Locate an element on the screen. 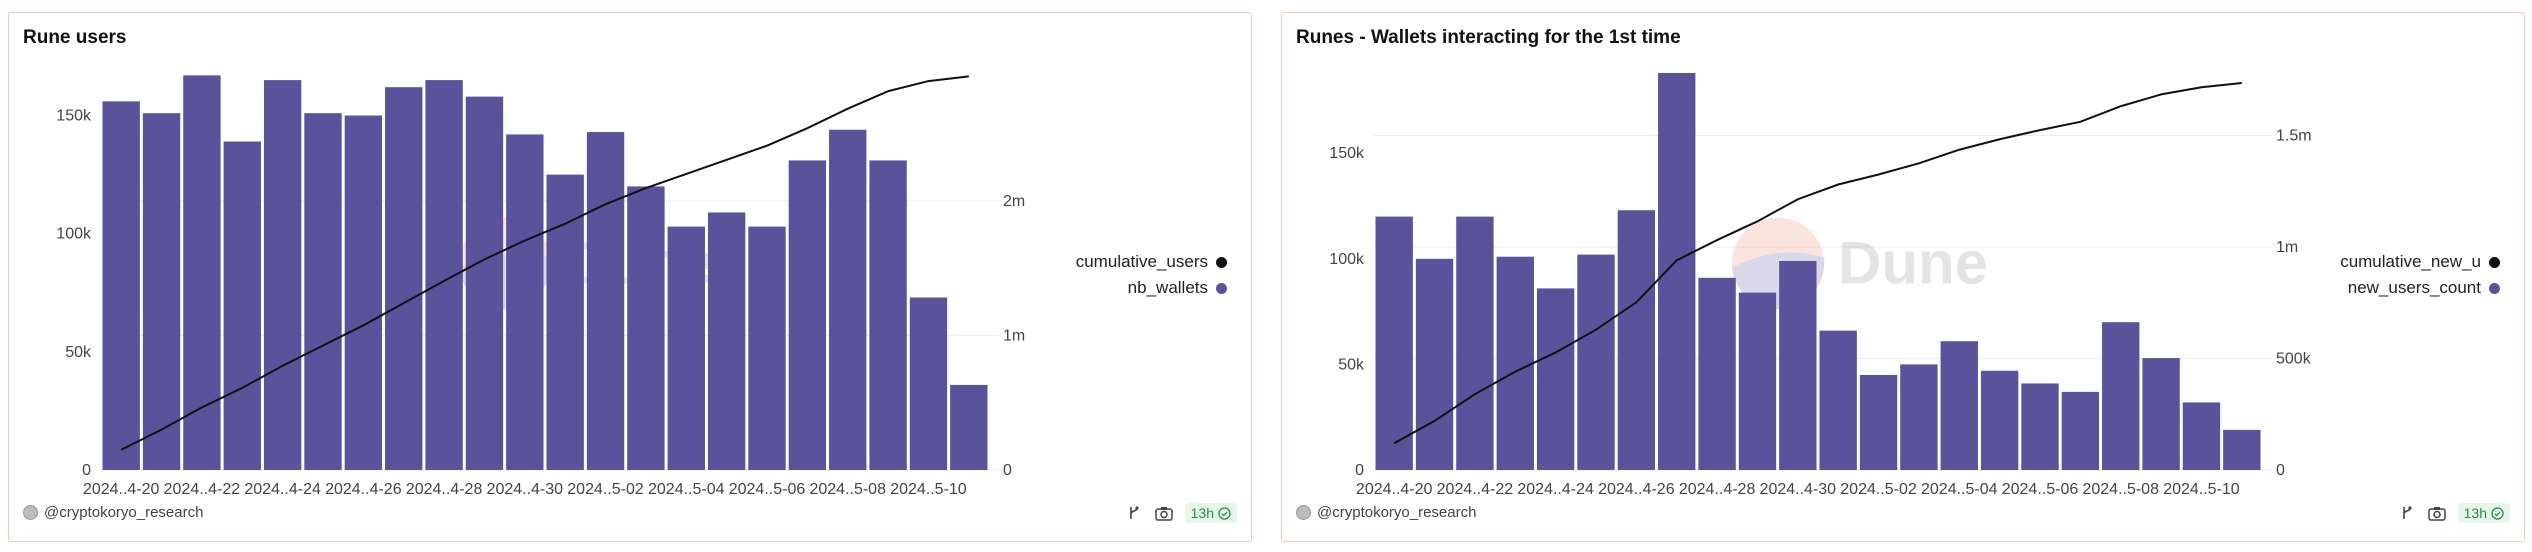 Image resolution: width=2532 pixels, height=552 pixels. legend-label: new_users_count is located at coordinates (2414, 287).